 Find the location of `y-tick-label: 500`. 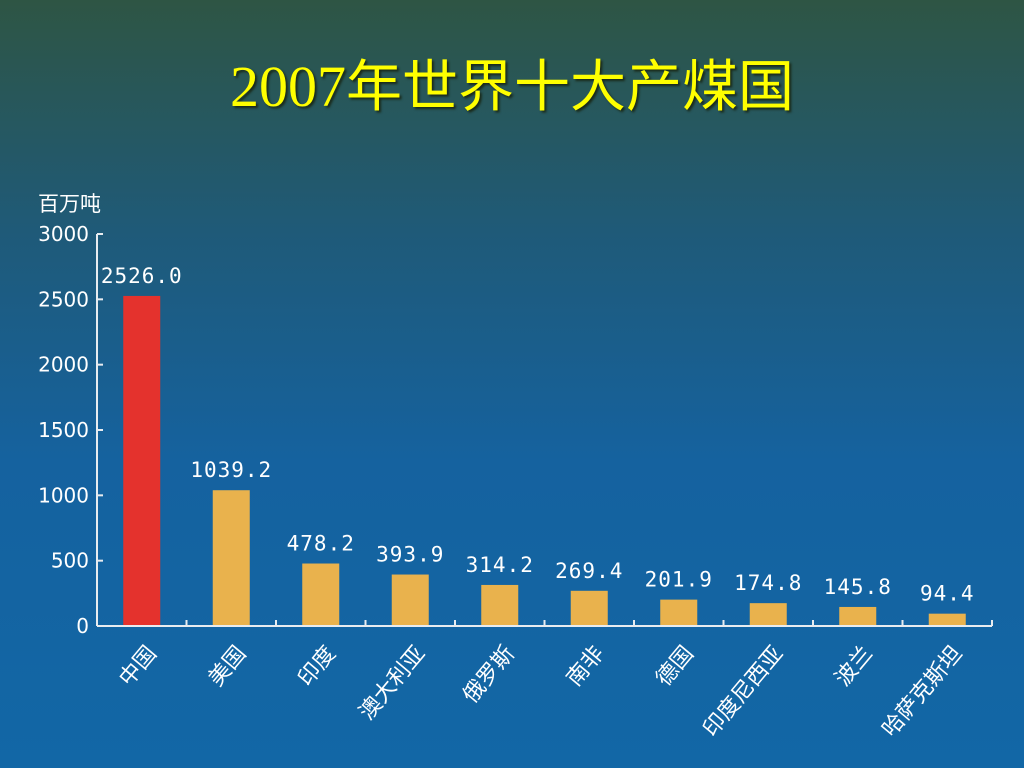

y-tick-label: 500 is located at coordinates (70, 561).